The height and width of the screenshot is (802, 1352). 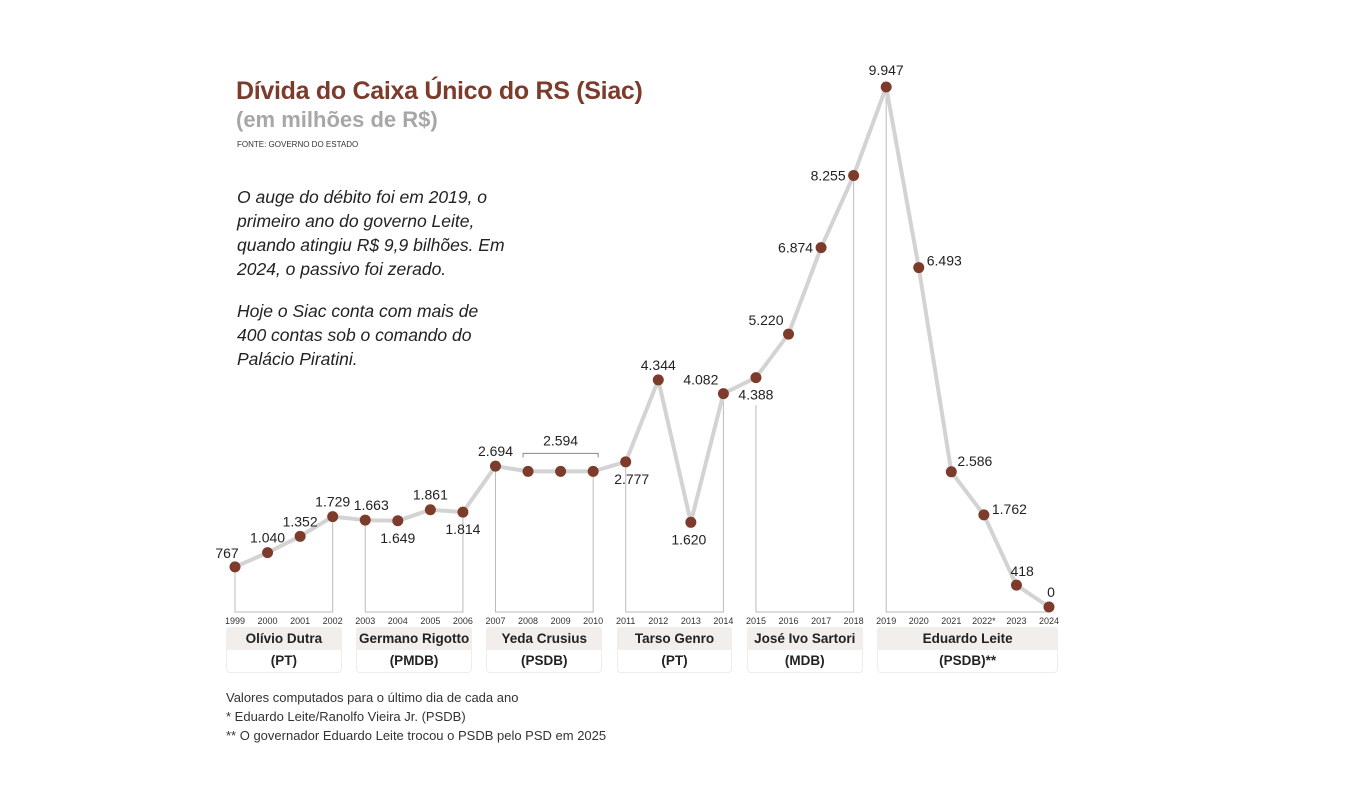 What do you see at coordinates (886, 621) in the screenshot?
I see `x-tick-label-2019: 2019` at bounding box center [886, 621].